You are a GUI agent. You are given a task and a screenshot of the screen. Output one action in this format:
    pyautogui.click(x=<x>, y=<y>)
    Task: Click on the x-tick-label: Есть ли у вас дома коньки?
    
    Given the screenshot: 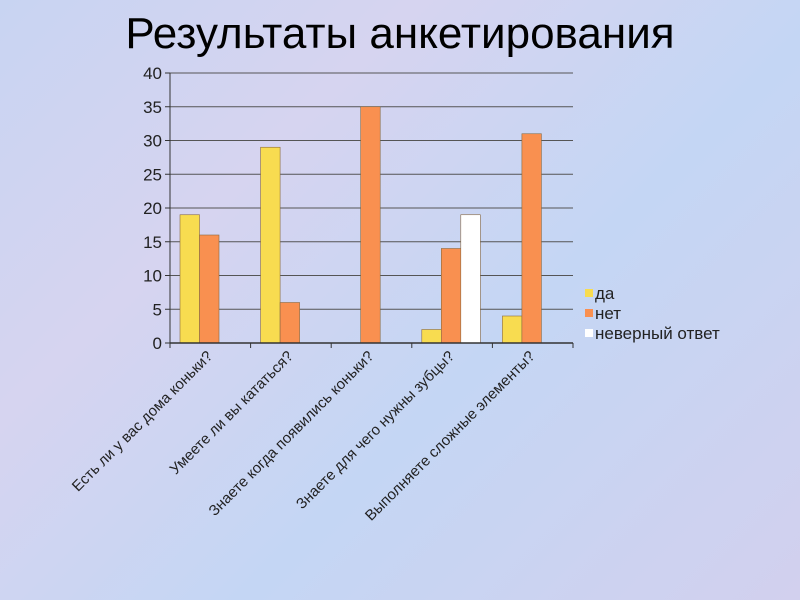 What is the action you would take?
    pyautogui.click(x=142, y=421)
    